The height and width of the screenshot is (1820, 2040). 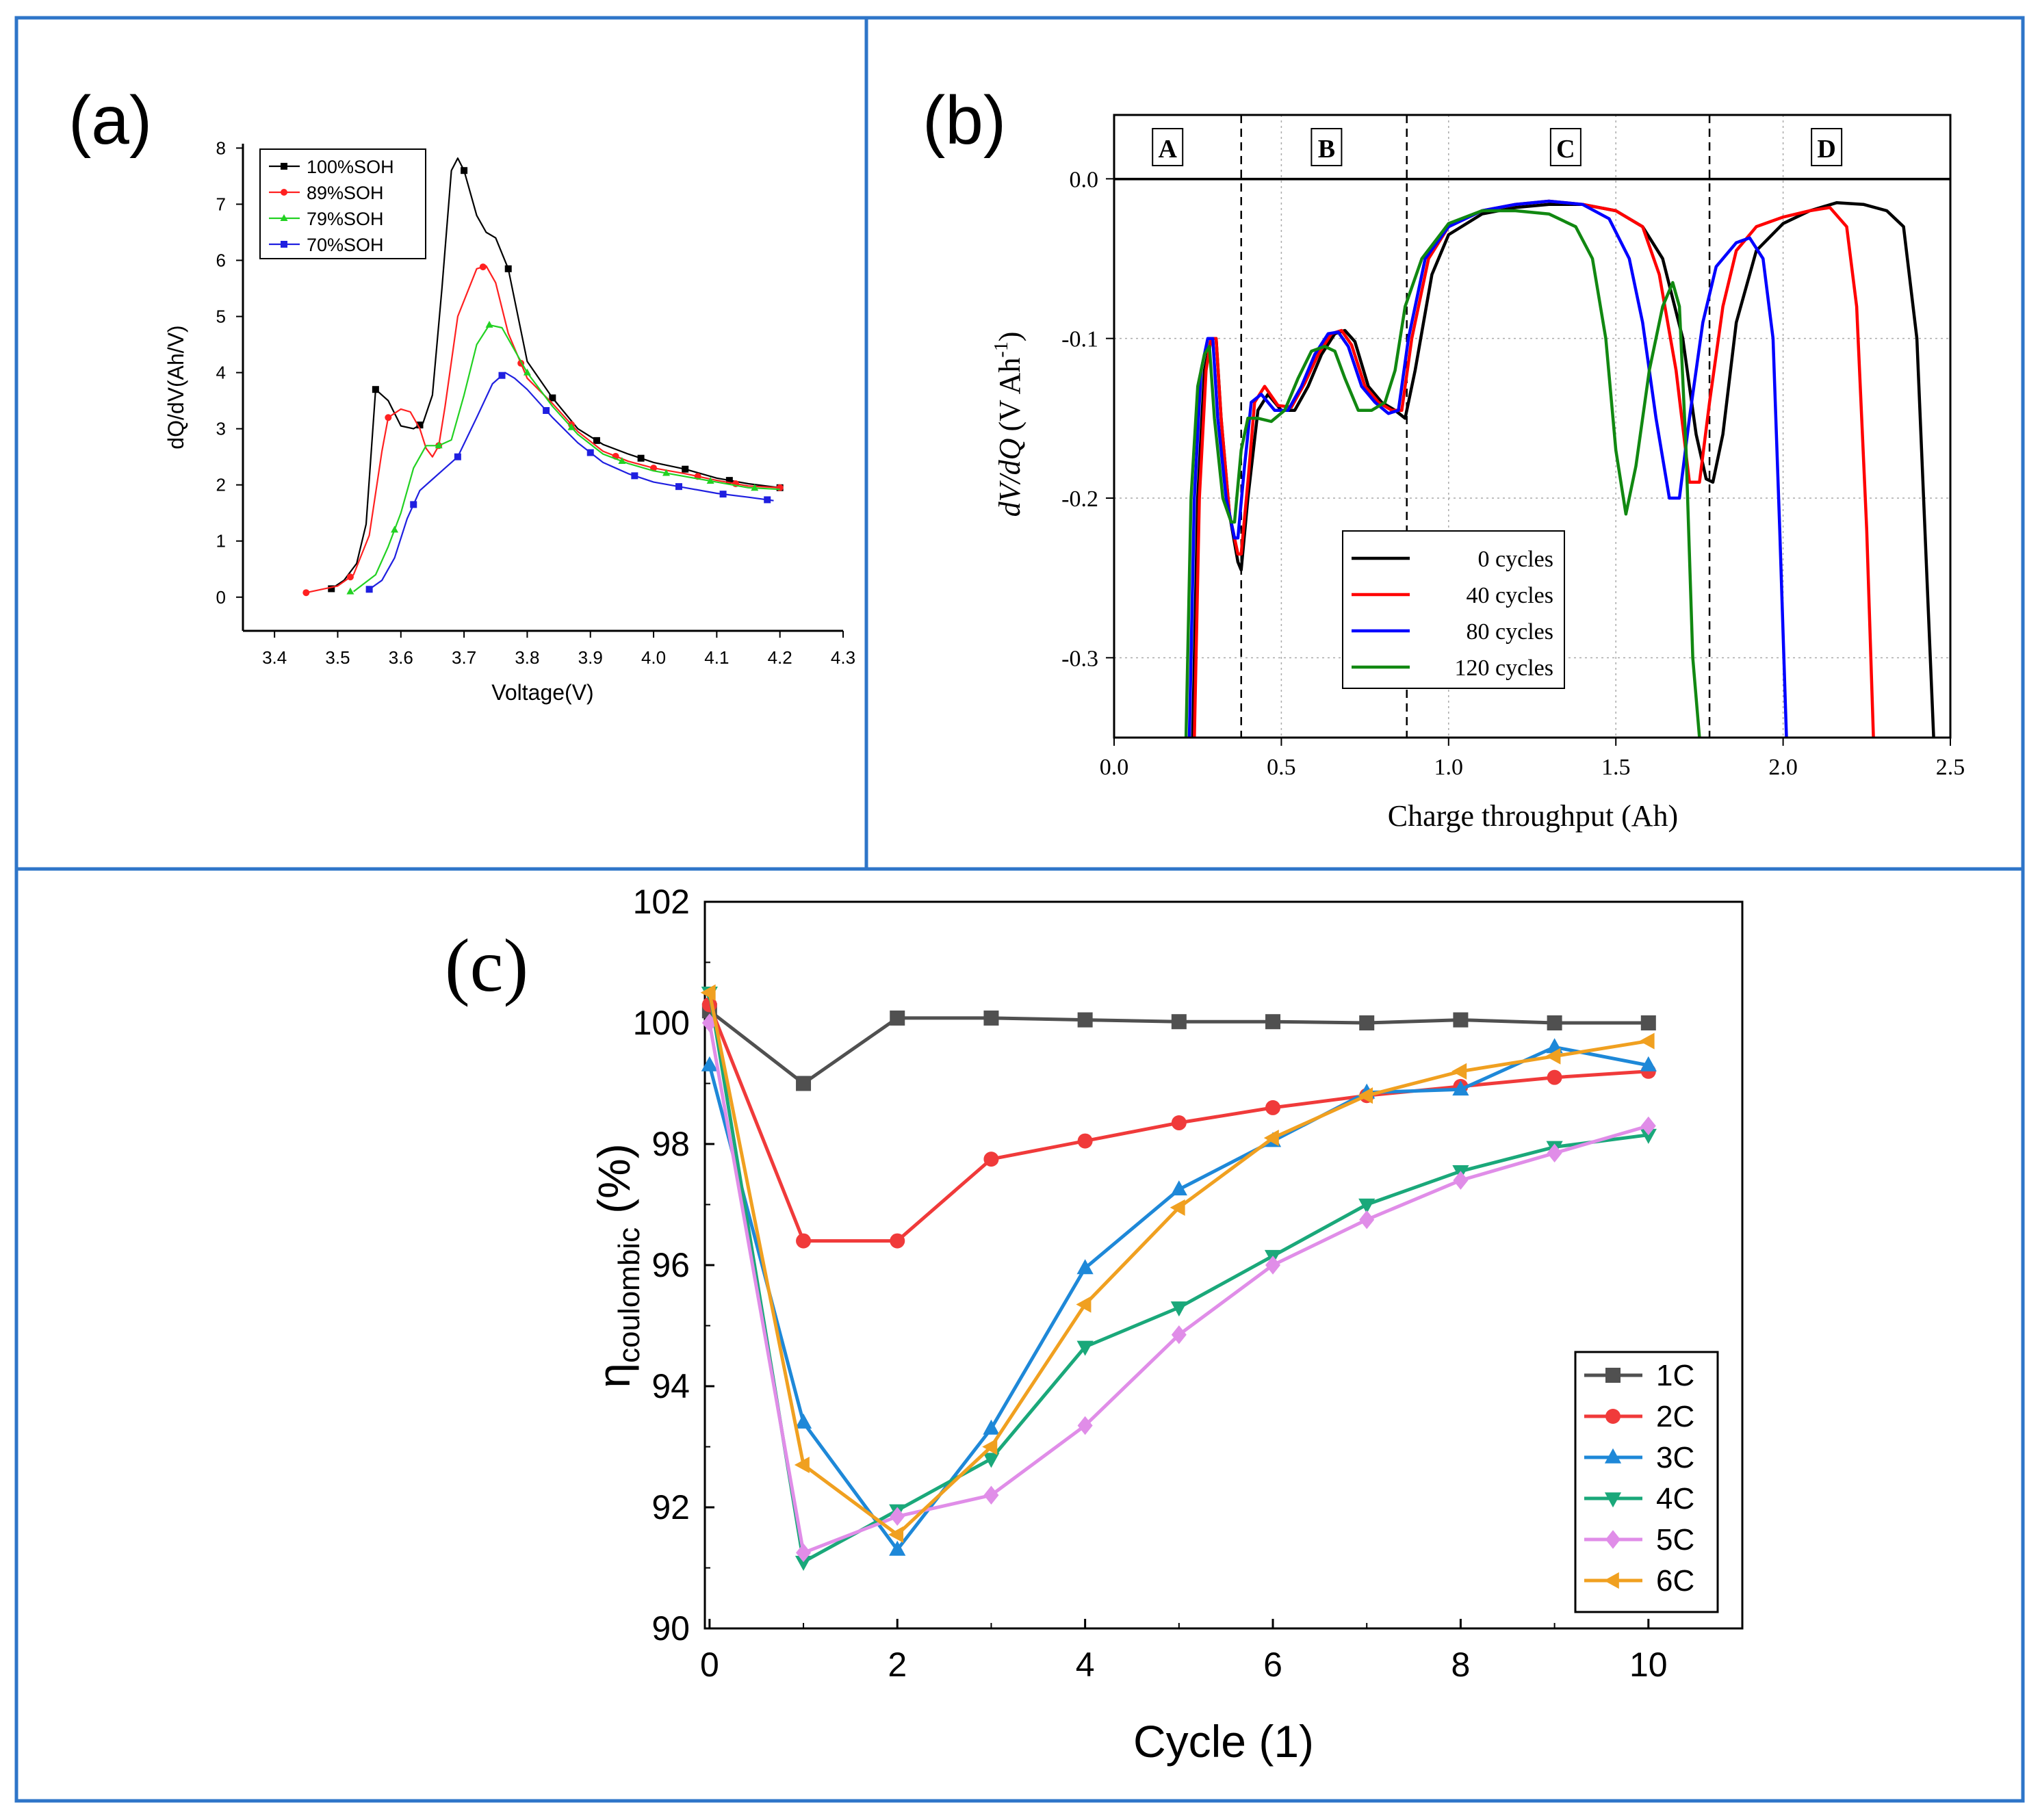 I want to click on panel-a-x-tick-label: 3.9, so click(x=590, y=657).